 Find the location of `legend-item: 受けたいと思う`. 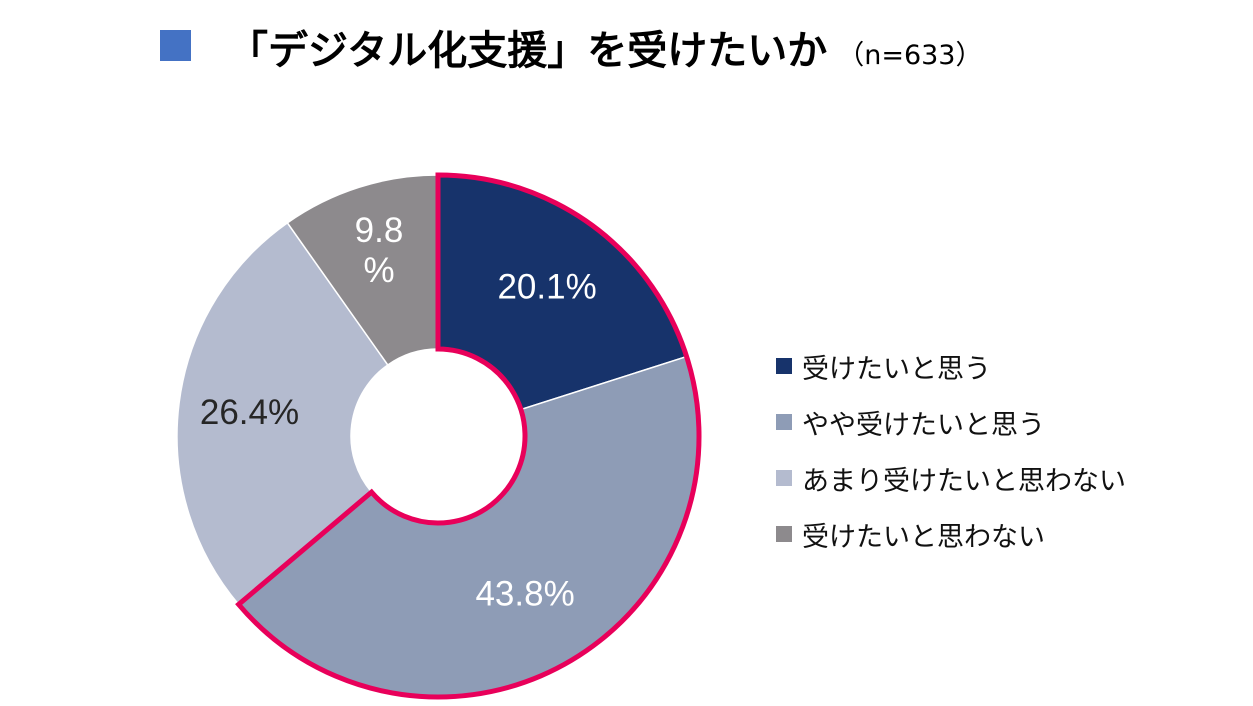

legend-item: 受けたいと思う is located at coordinates (951, 366).